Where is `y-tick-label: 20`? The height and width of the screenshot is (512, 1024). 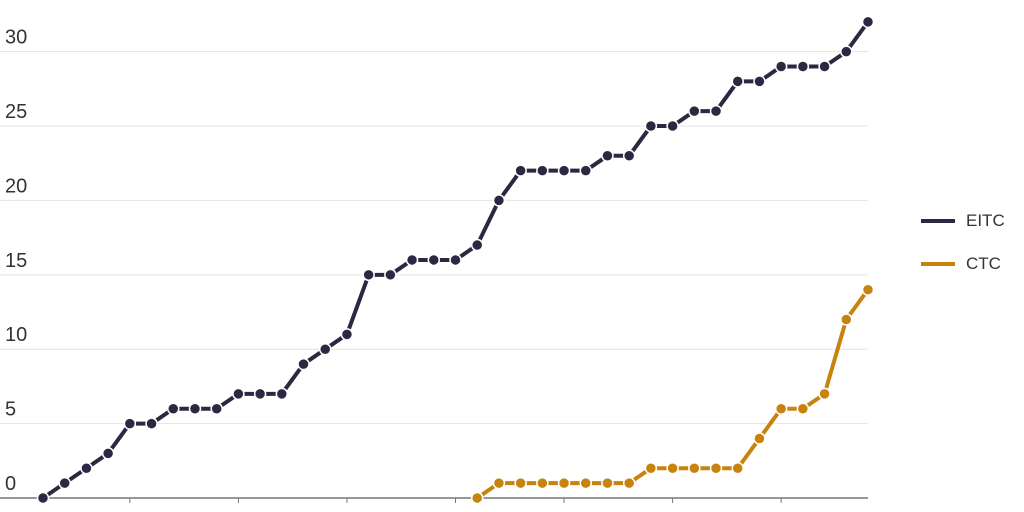
y-tick-label: 20 is located at coordinates (16, 186).